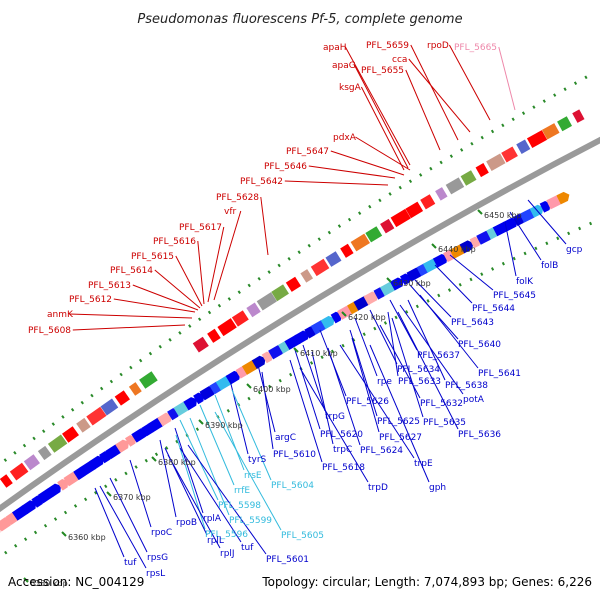 The height and width of the screenshot is (600, 600). Describe the element at coordinates (350, 88) in the screenshot. I see `gene-label: ksgA` at that location.